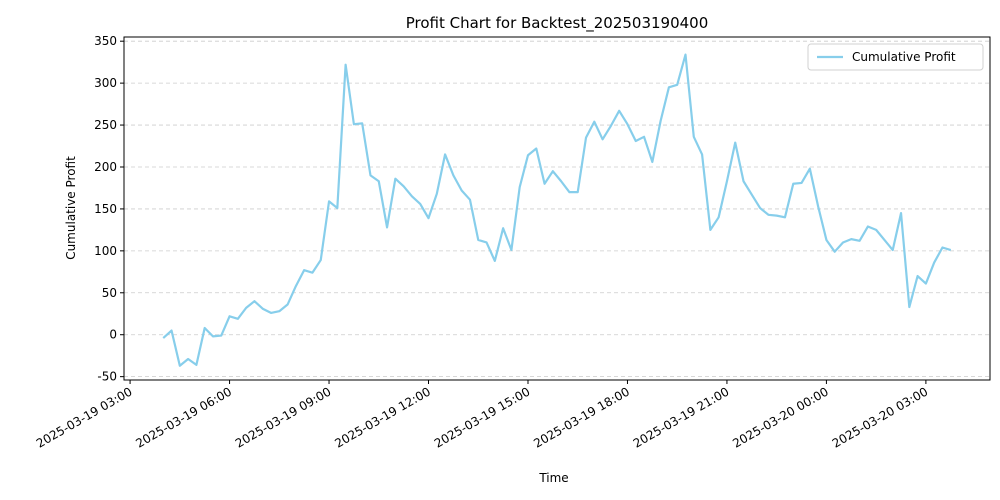 The width and height of the screenshot is (1000, 500). Describe the element at coordinates (105, 251) in the screenshot. I see `y-tick-label: 100` at that location.